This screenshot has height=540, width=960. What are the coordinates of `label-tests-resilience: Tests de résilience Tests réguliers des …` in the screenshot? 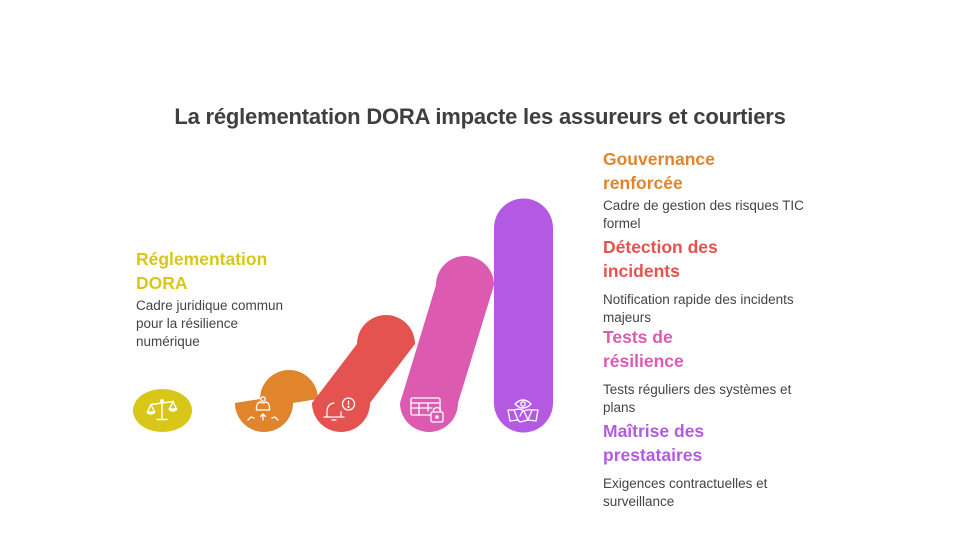 It's located at (718, 371).